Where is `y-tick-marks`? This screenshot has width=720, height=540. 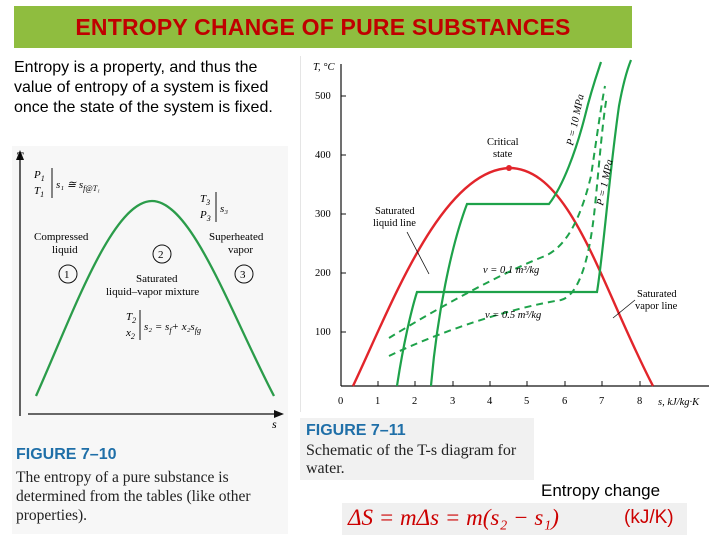
y-tick-marks is located at coordinates (343, 214).